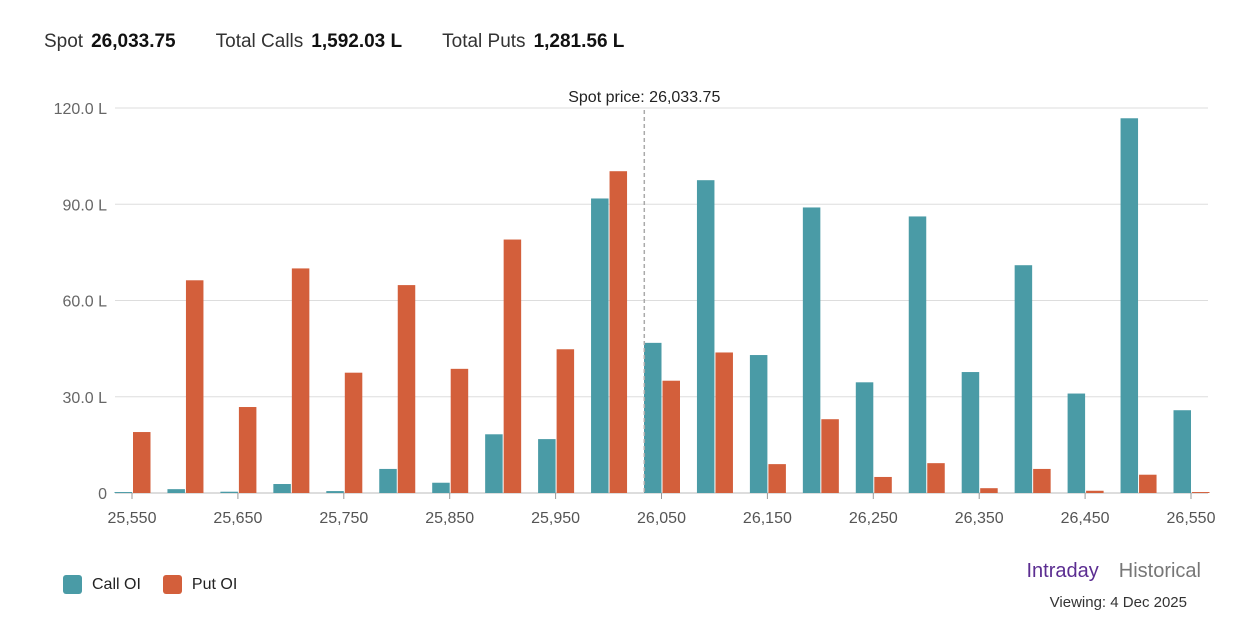 The image size is (1235, 620). What do you see at coordinates (449, 518) in the screenshot?
I see `x-tick-label: 25,850` at bounding box center [449, 518].